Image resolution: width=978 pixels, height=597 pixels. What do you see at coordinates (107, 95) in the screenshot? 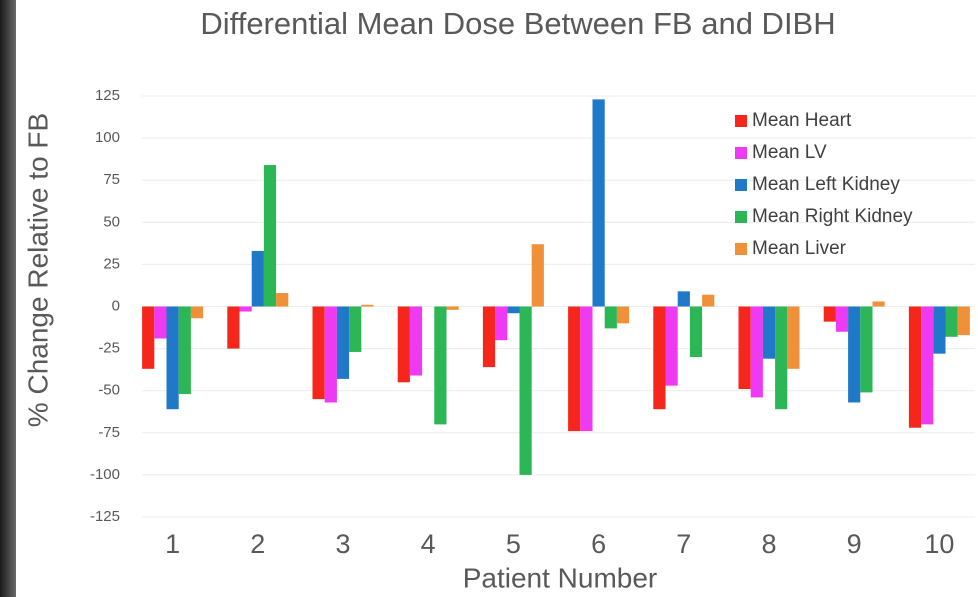
I see `y-tick-label: 125` at bounding box center [107, 95].